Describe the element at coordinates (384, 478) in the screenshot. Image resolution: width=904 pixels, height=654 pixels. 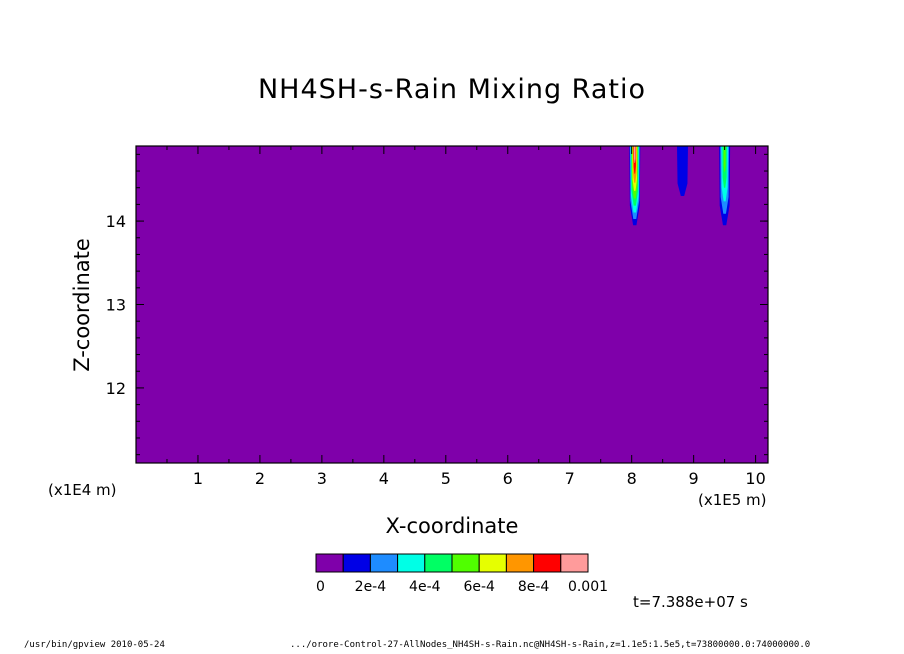
I see `x-tick-label: 4` at that location.